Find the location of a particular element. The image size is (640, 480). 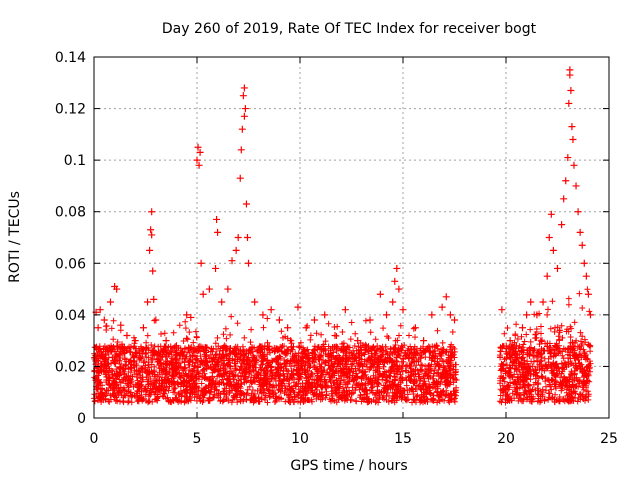

y-tick-label: 0.1 is located at coordinates (75, 161).